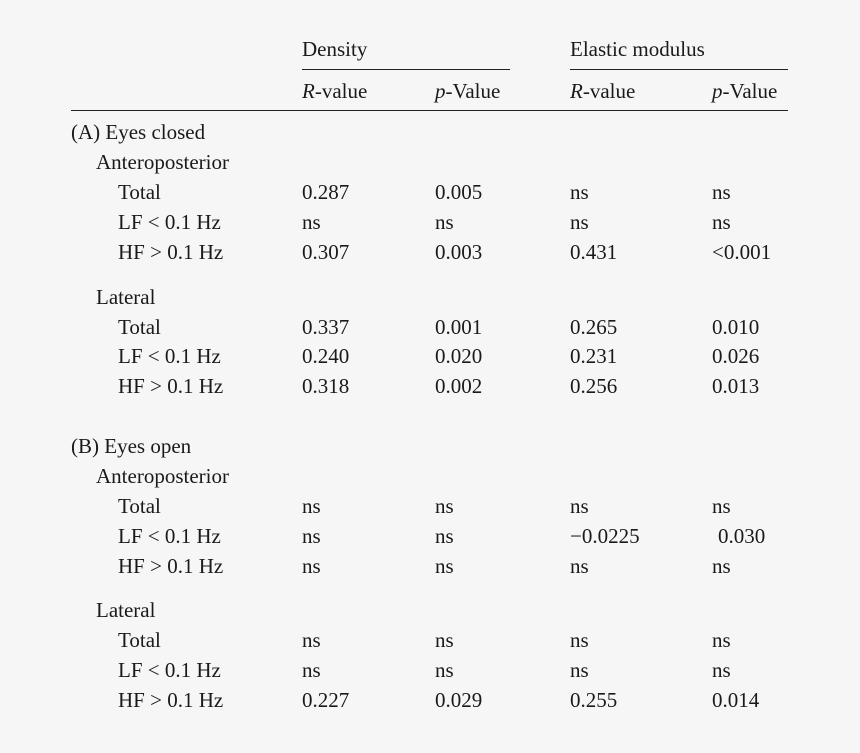  I want to click on cell-density-p: 0.005, so click(459, 192).